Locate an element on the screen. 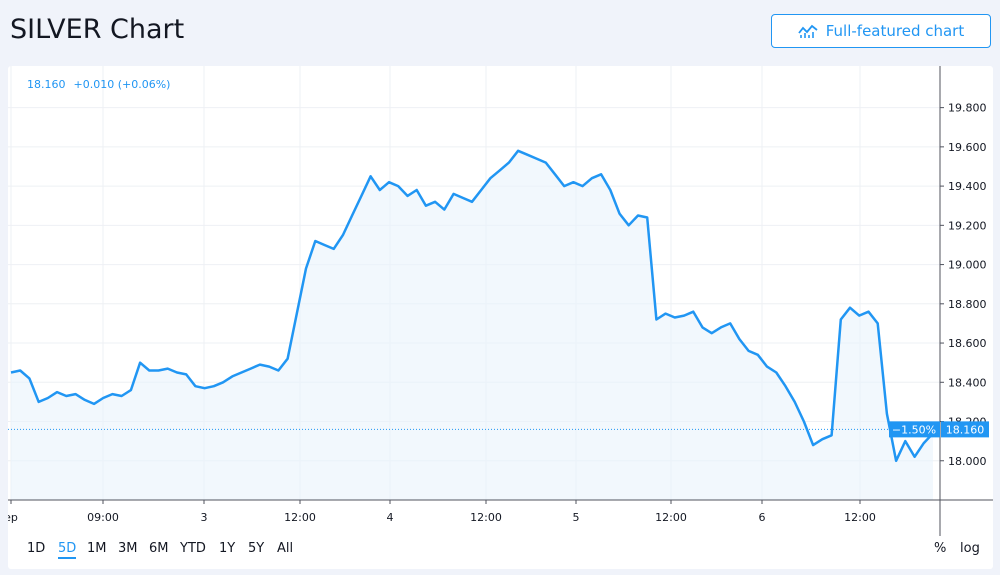  range-3m-button: 3M is located at coordinates (128, 548).